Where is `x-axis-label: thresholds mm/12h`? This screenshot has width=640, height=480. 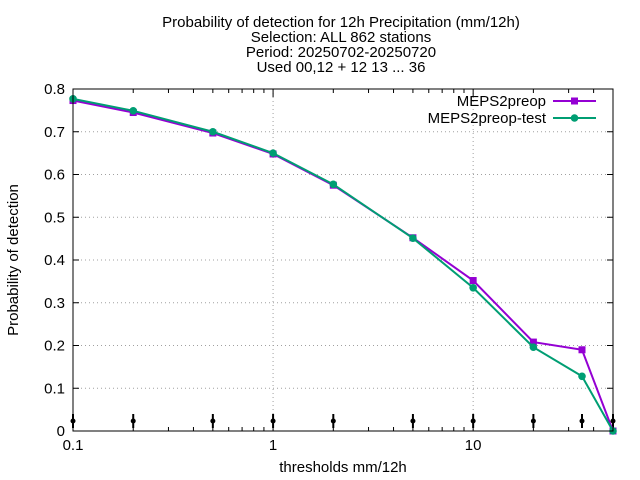
x-axis-label: thresholds mm/12h is located at coordinates (343, 467).